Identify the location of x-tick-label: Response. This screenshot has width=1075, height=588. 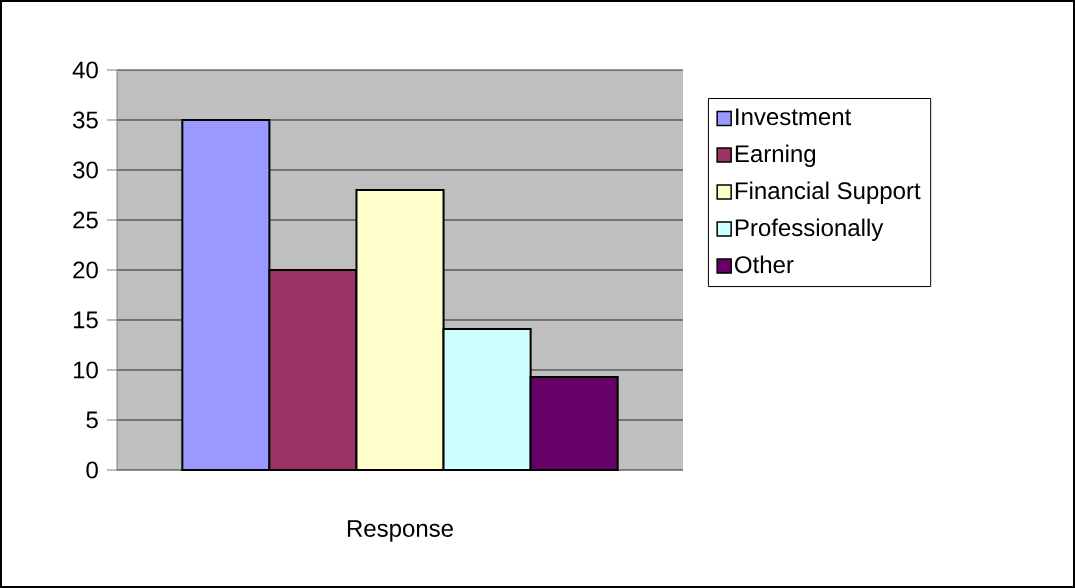
(400, 531).